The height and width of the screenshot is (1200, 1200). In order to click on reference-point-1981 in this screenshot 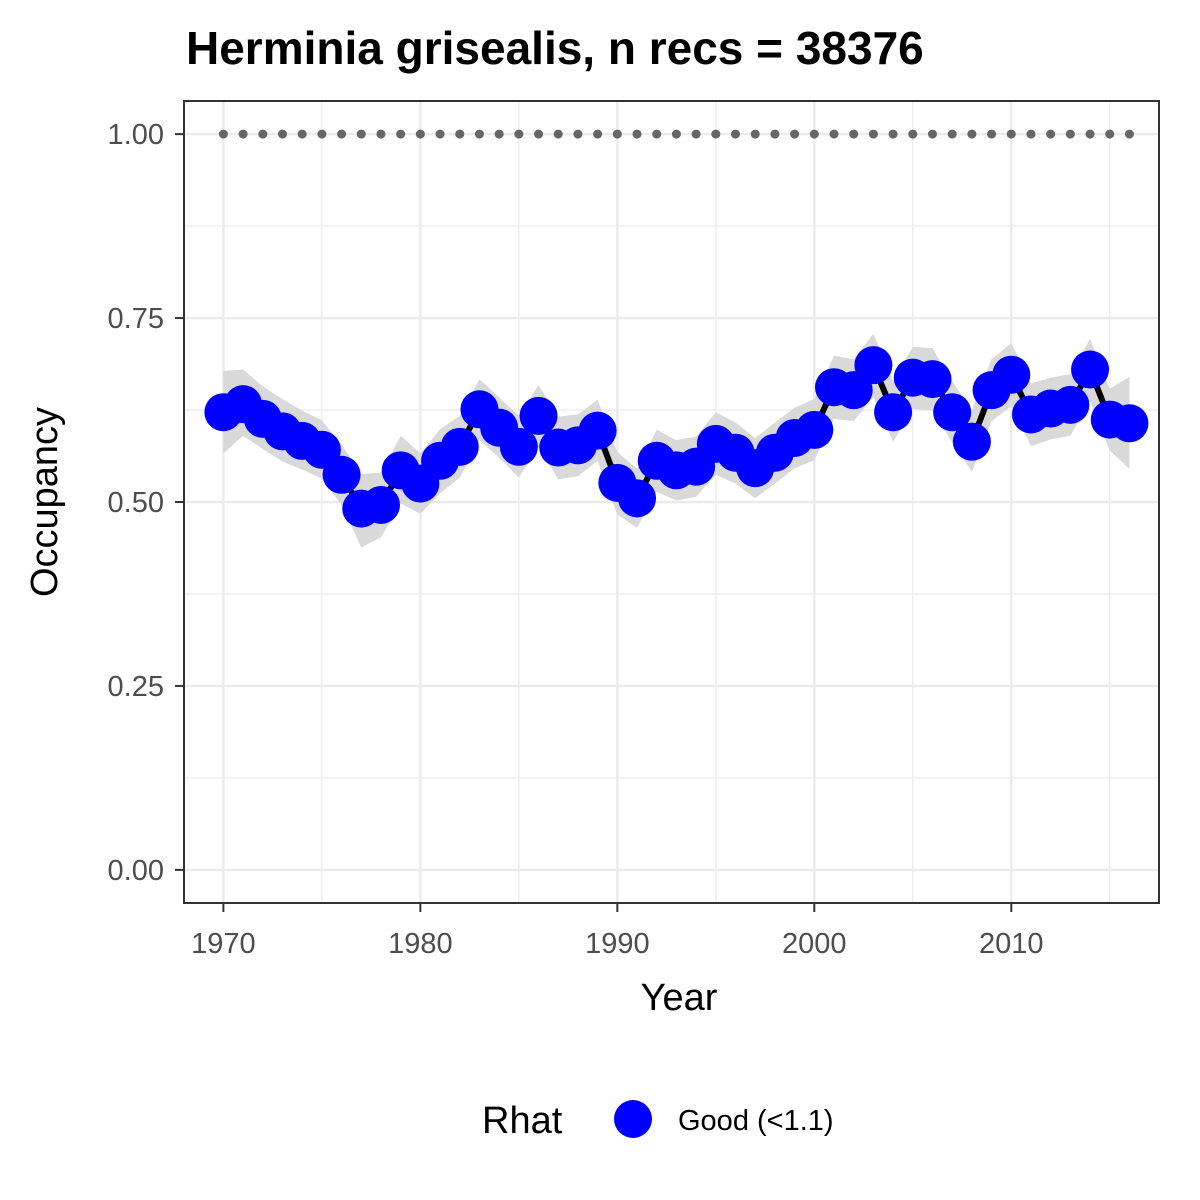, I will do `click(440, 134)`.